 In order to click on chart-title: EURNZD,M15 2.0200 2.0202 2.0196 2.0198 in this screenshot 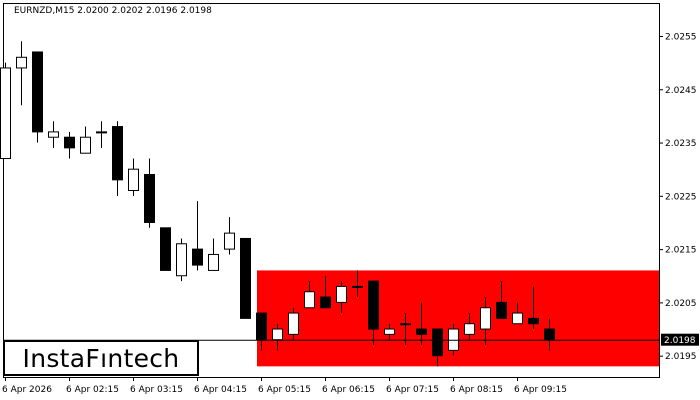, I will do `click(113, 11)`.